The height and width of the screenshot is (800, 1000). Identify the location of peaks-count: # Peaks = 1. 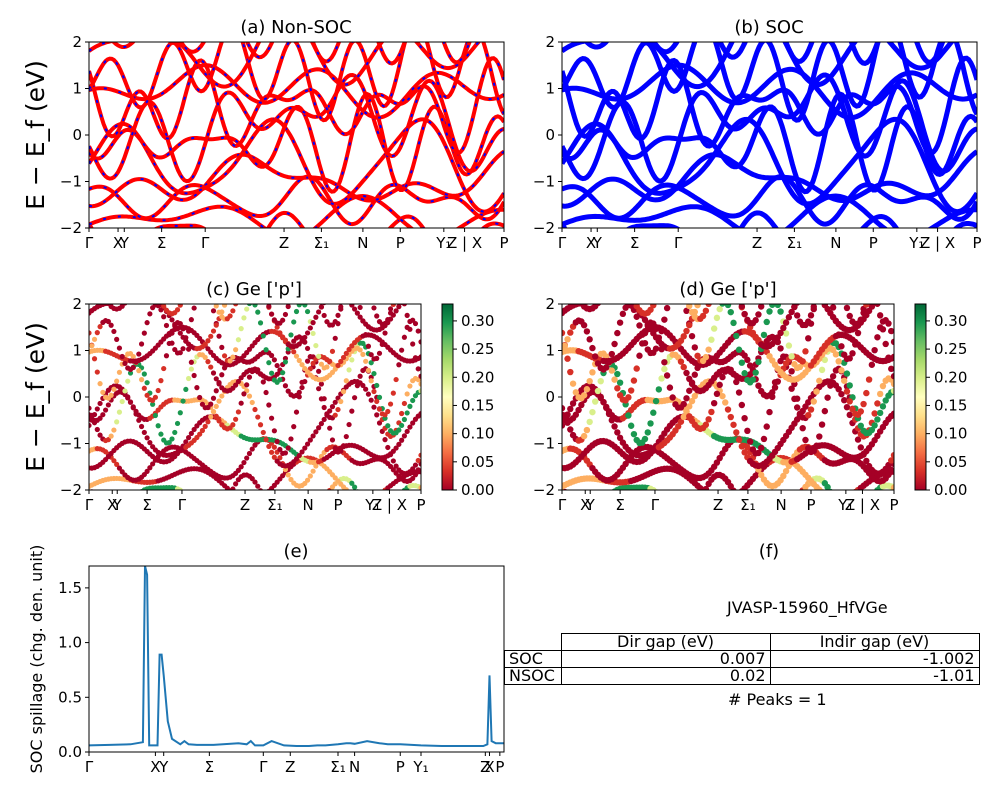
(777, 699).